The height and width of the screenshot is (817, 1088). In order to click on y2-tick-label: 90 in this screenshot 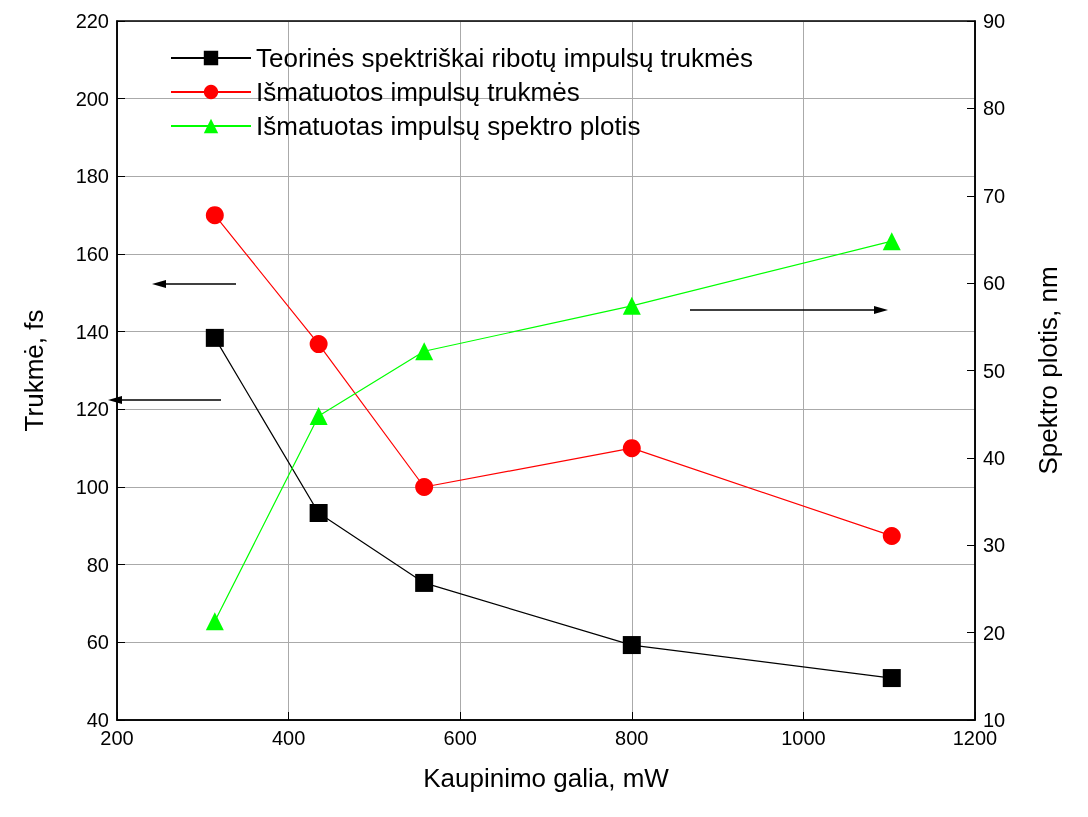, I will do `click(994, 21)`.